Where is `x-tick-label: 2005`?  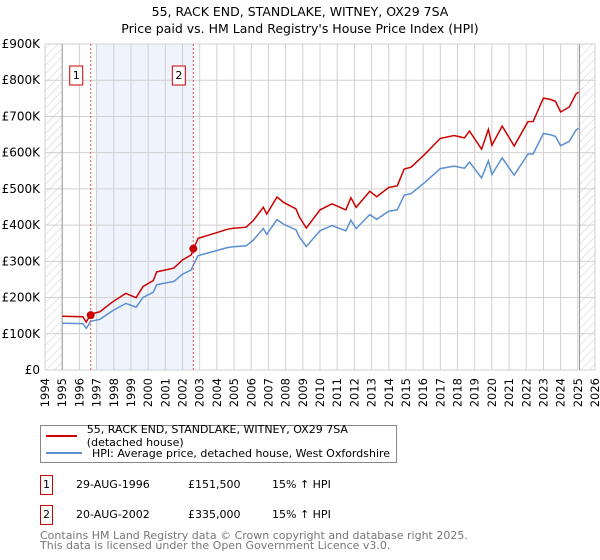 x-tick-label: 2005 is located at coordinates (234, 392).